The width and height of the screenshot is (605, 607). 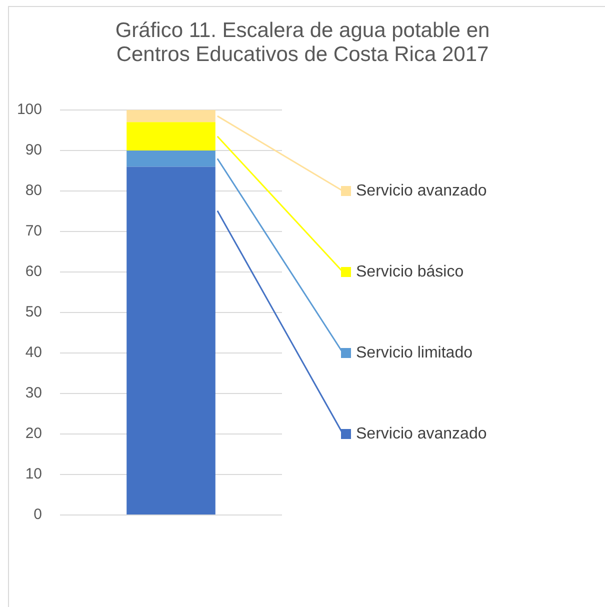 I want to click on y-tick-label: 80, so click(x=33, y=191).